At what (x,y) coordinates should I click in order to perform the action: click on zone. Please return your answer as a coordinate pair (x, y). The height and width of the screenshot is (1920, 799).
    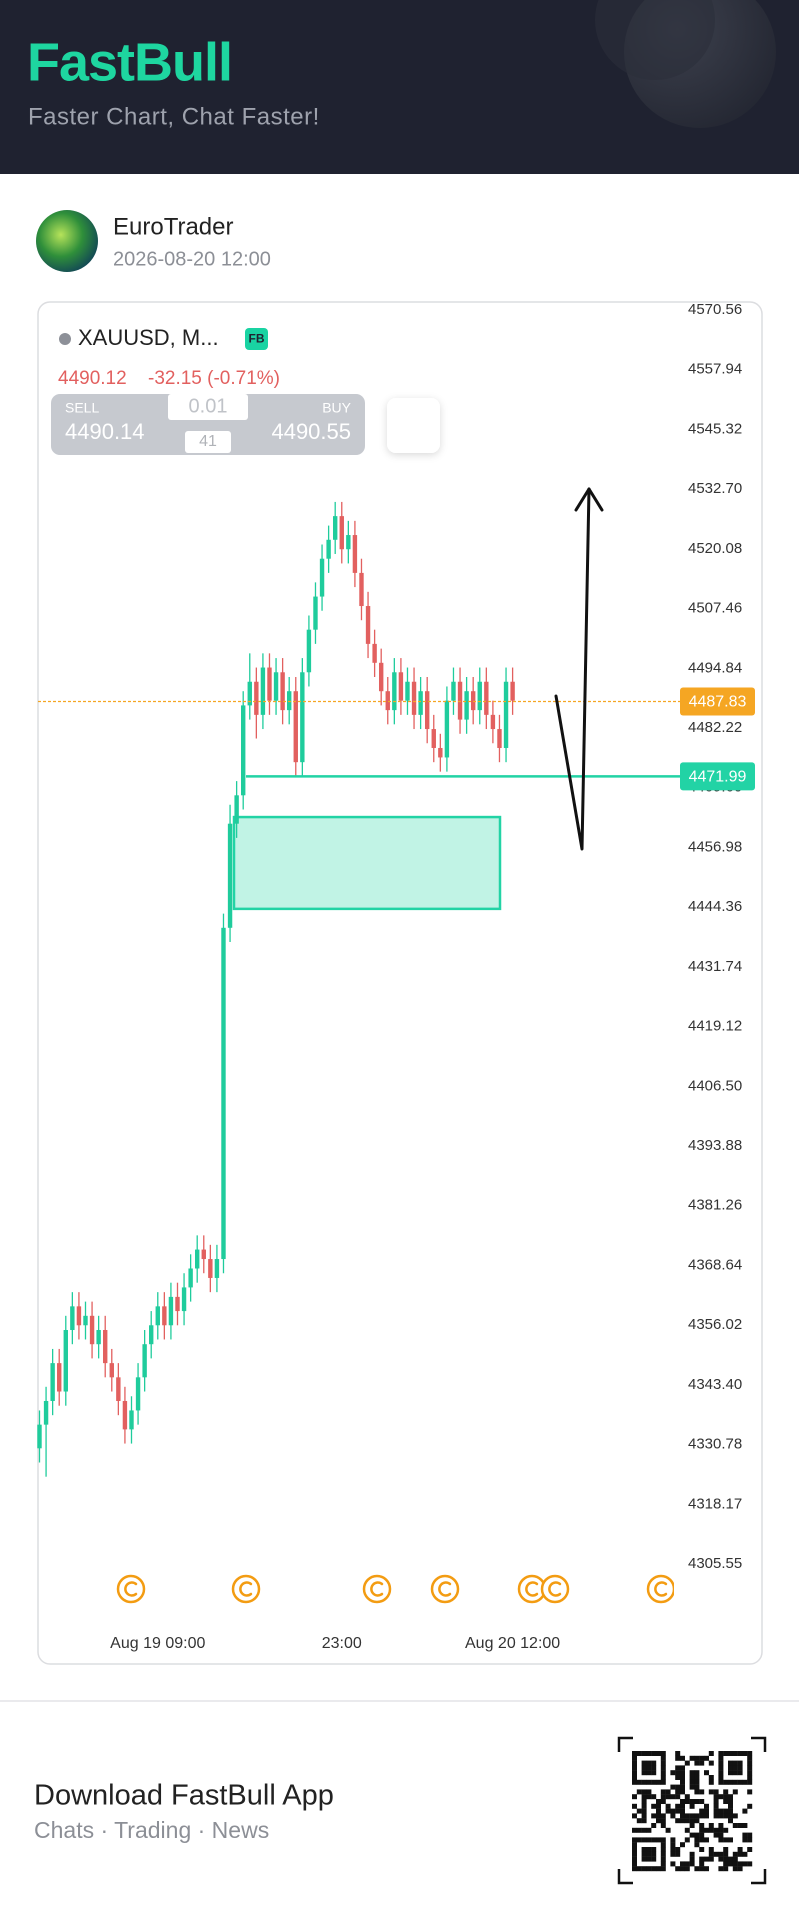
    Looking at the image, I should click on (367, 863).